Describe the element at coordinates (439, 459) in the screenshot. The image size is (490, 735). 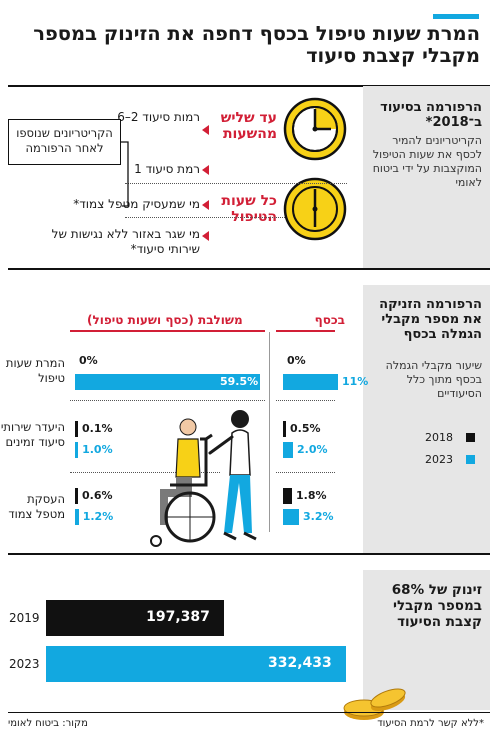
I see `legend-2023: 2023` at that location.